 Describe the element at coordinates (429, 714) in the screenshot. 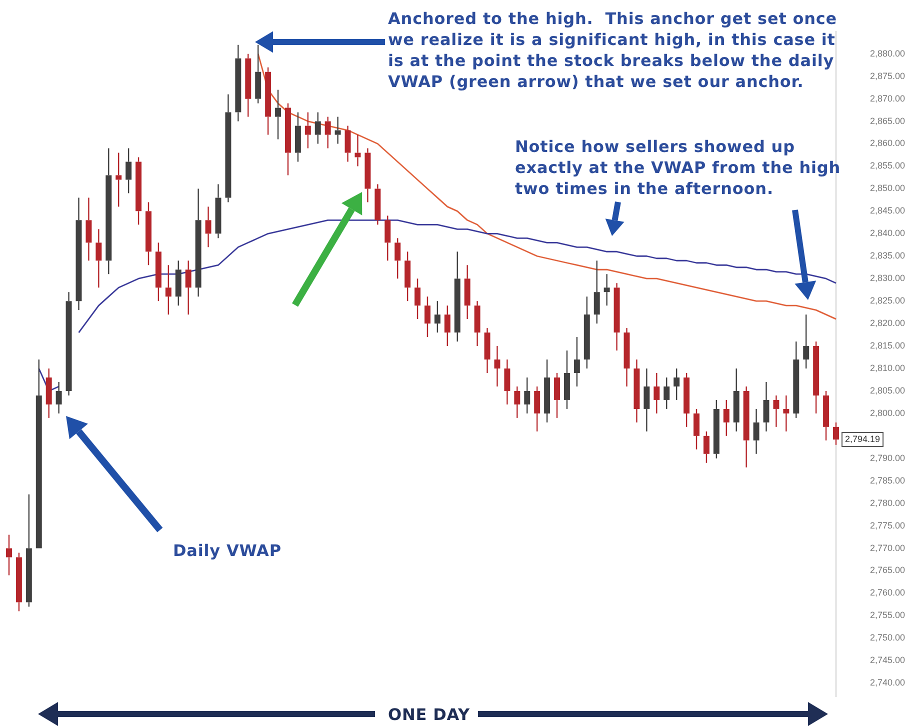

I see `text: ONE DAY` at that location.